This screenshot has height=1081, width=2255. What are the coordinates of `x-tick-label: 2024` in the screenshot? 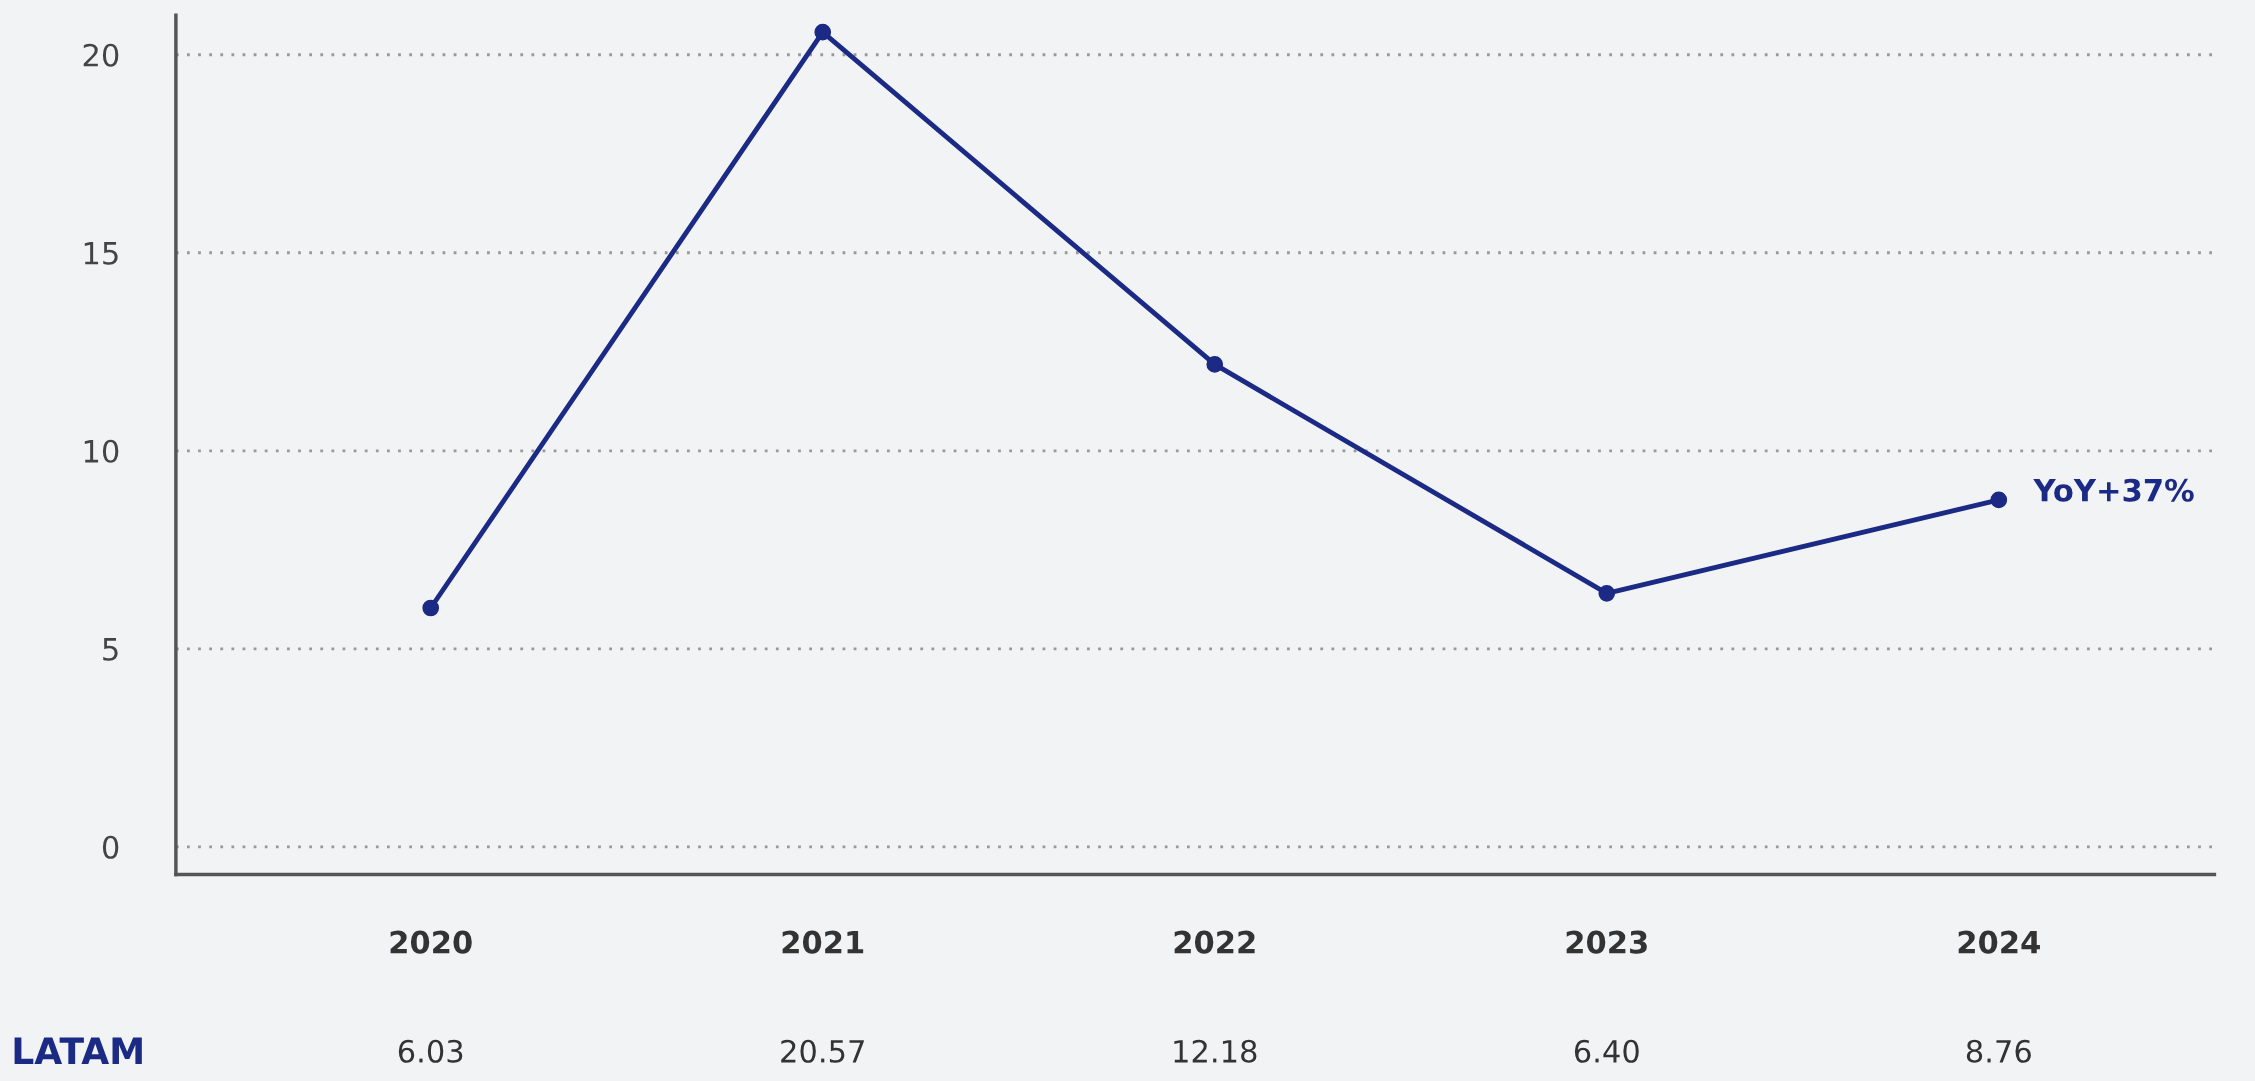 It's located at (1999, 942).